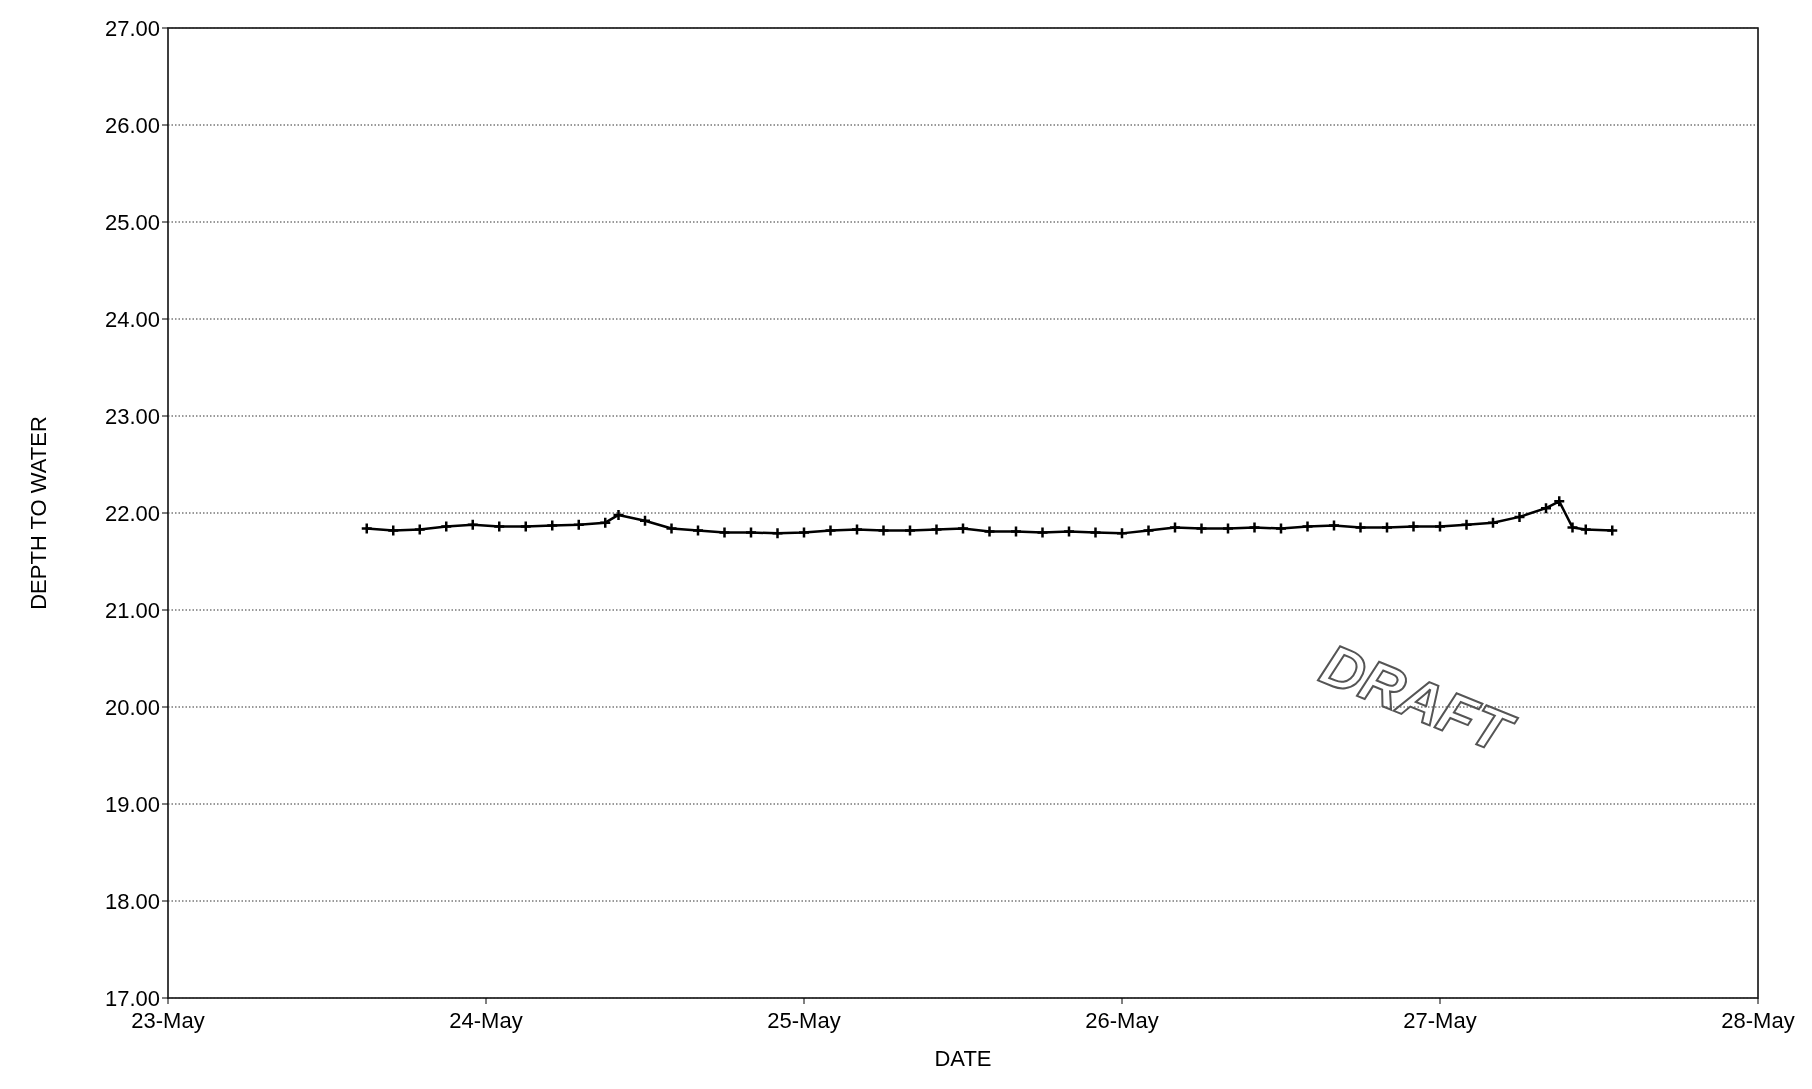 This screenshot has width=1812, height=1089. Describe the element at coordinates (132, 610) in the screenshot. I see `y-tick-label: 21.00` at that location.